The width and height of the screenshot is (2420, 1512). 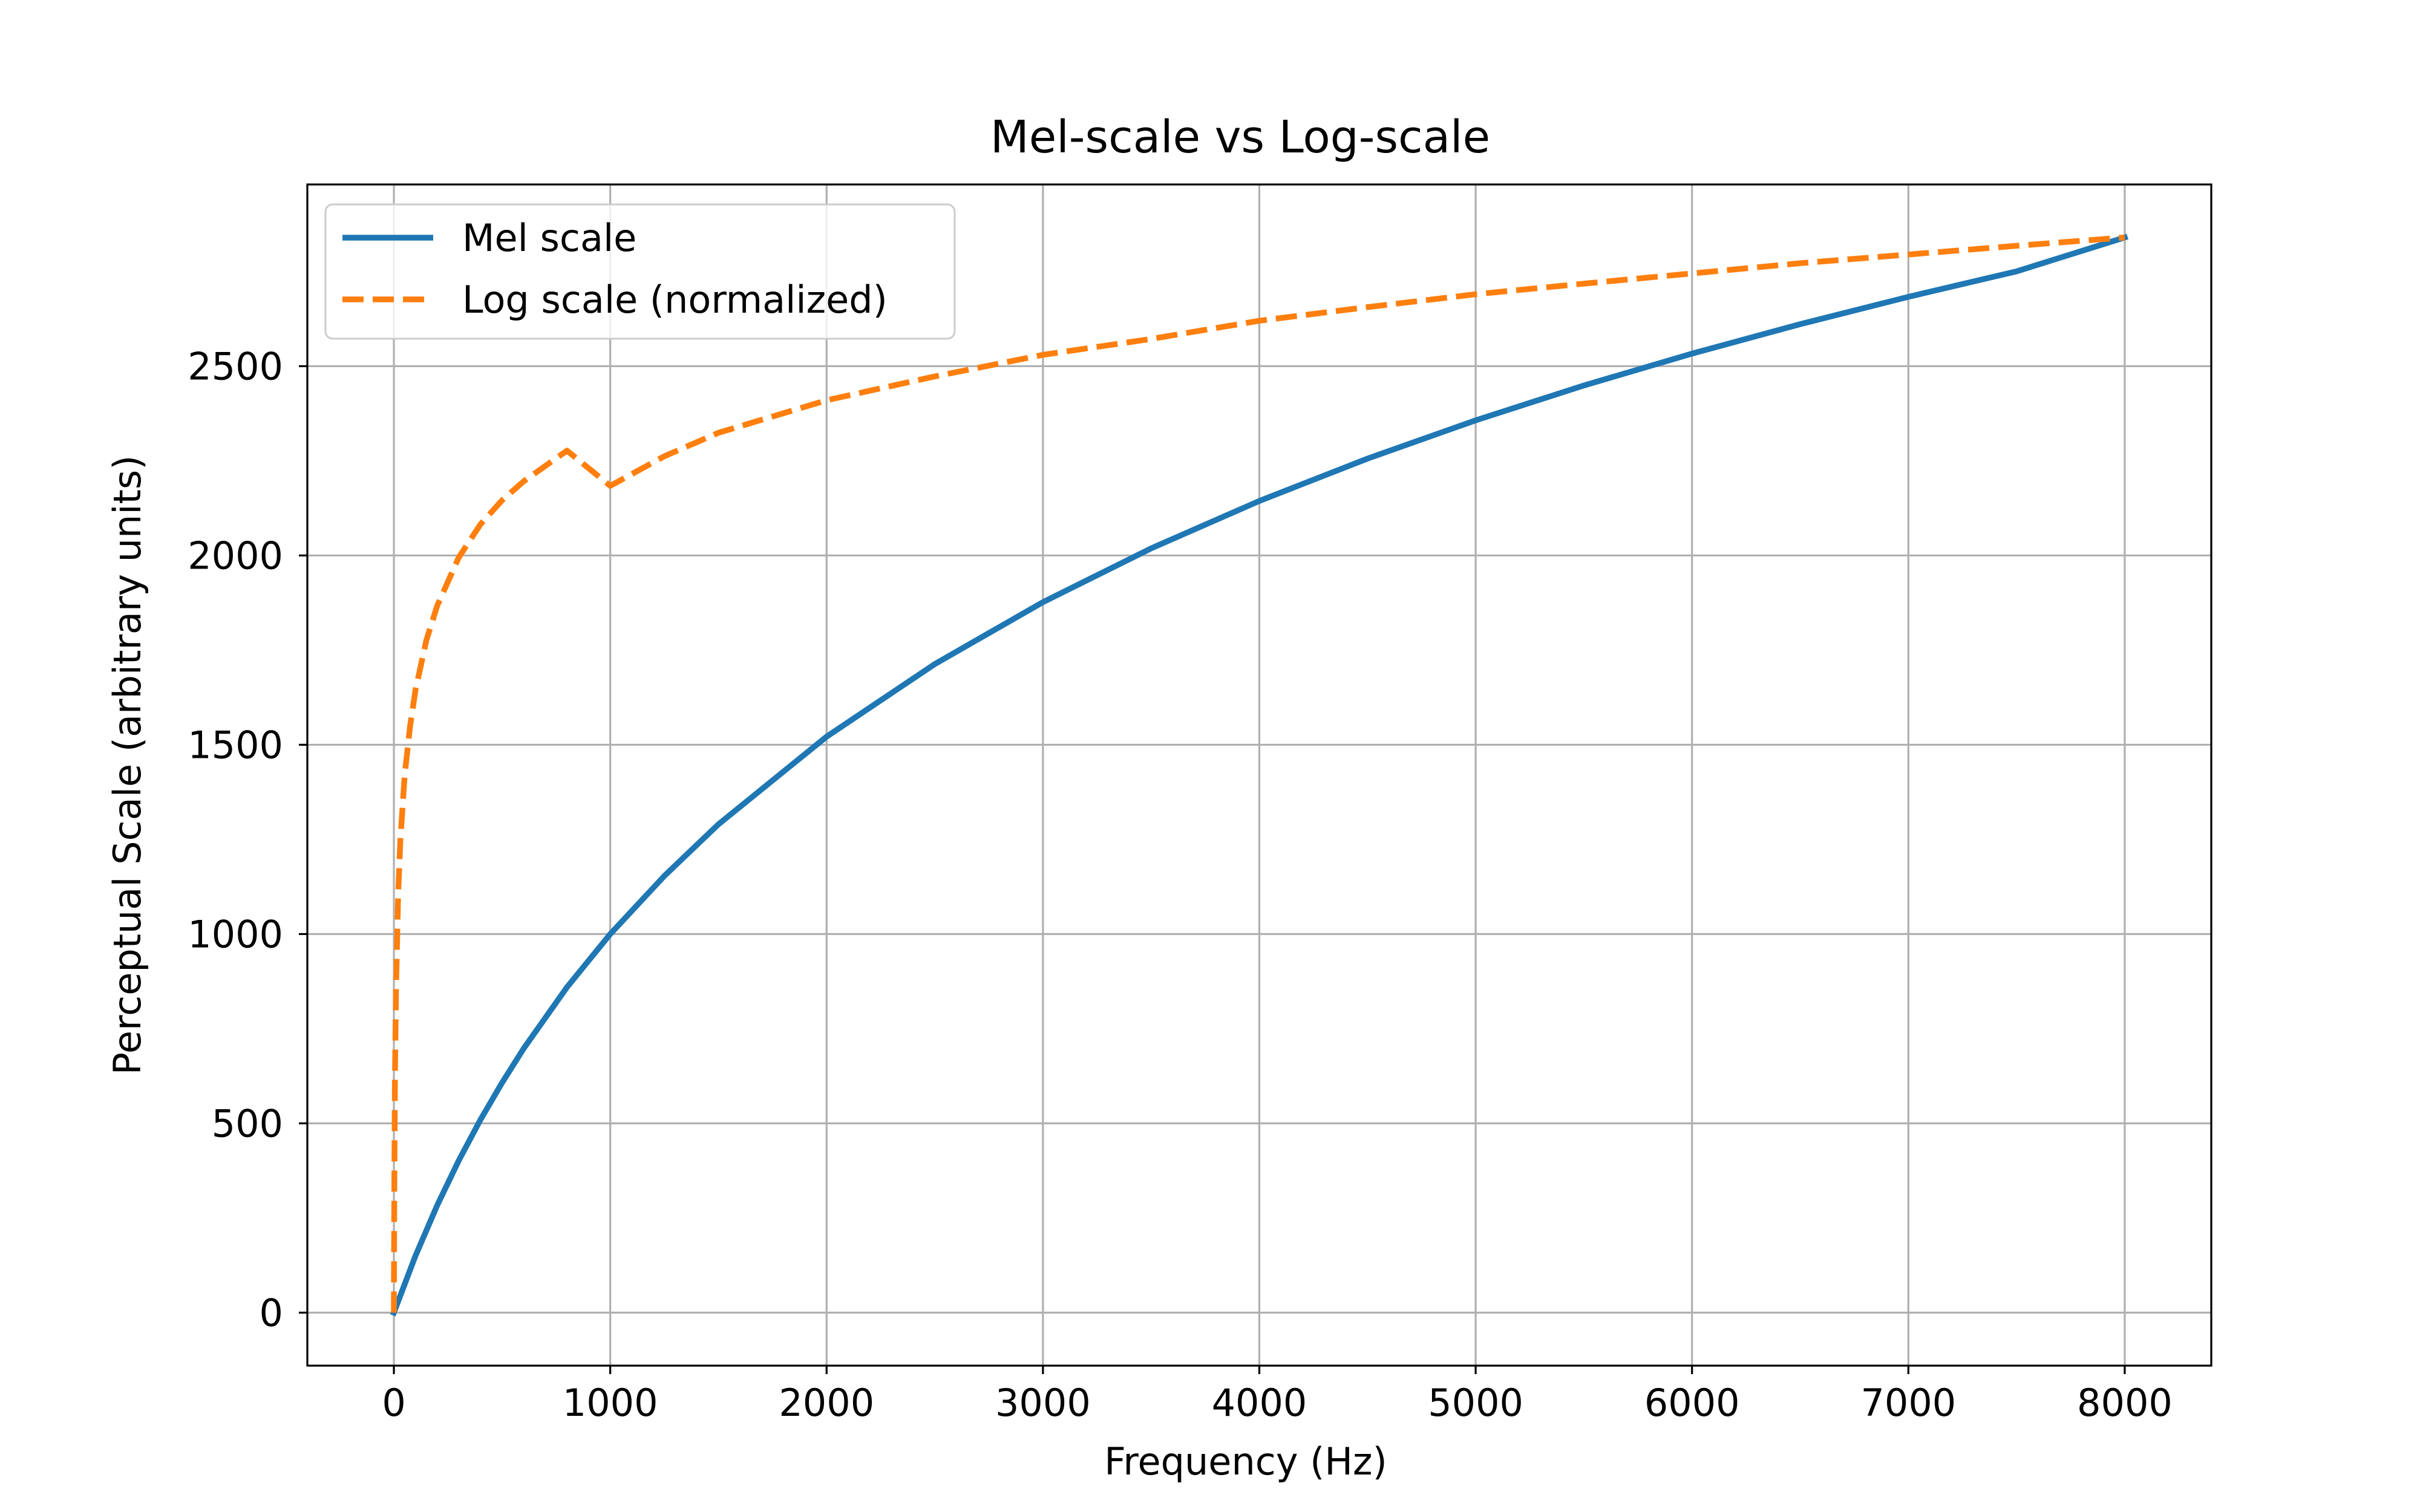 I want to click on legend-box, so click(x=640, y=271).